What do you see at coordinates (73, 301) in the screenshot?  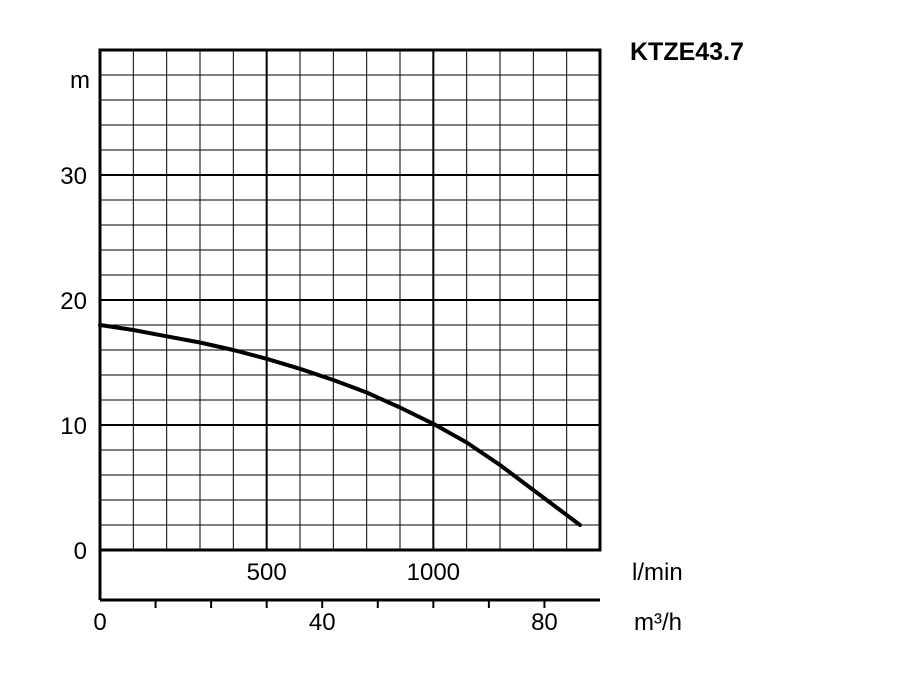 I see `y-tick-label: 20` at bounding box center [73, 301].